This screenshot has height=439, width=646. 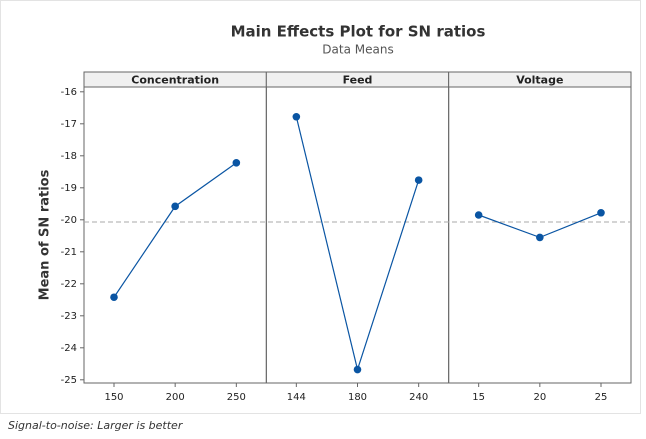 What do you see at coordinates (69, 348) in the screenshot?
I see `y-tick-label: -24` at bounding box center [69, 348].